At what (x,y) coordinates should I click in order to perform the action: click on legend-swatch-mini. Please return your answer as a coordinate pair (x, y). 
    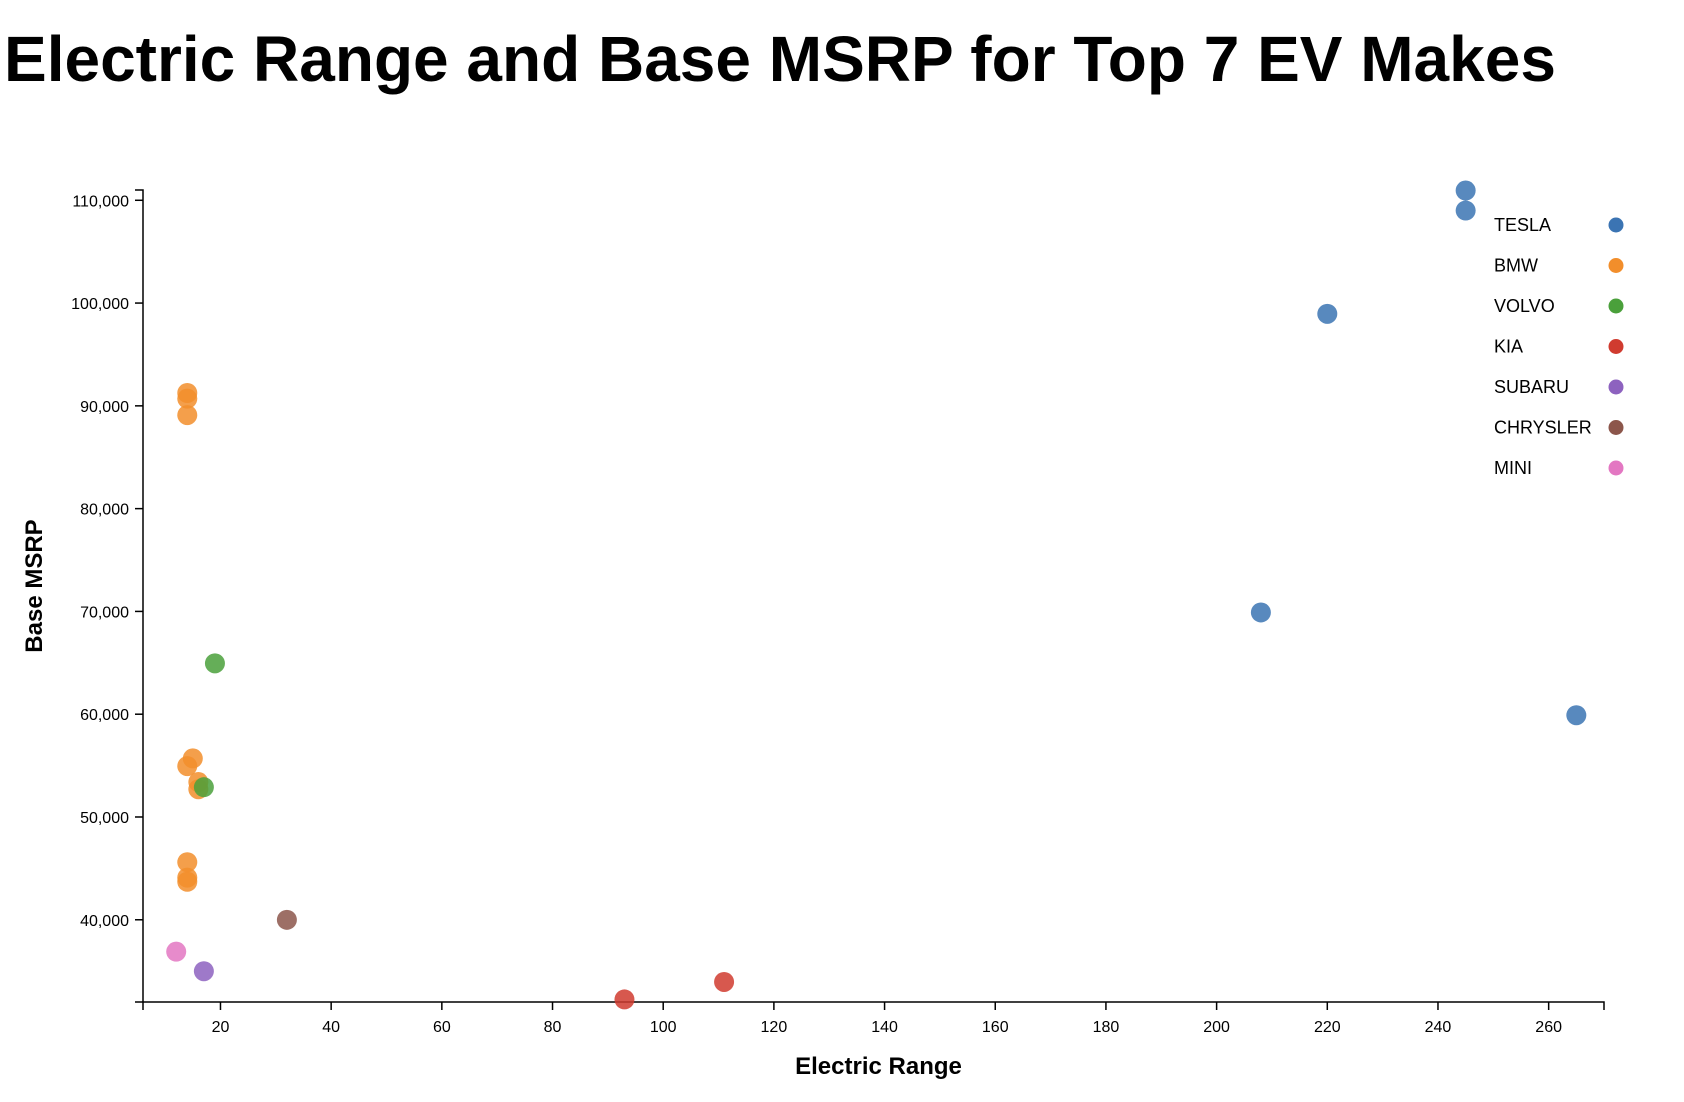
    Looking at the image, I should click on (1616, 468).